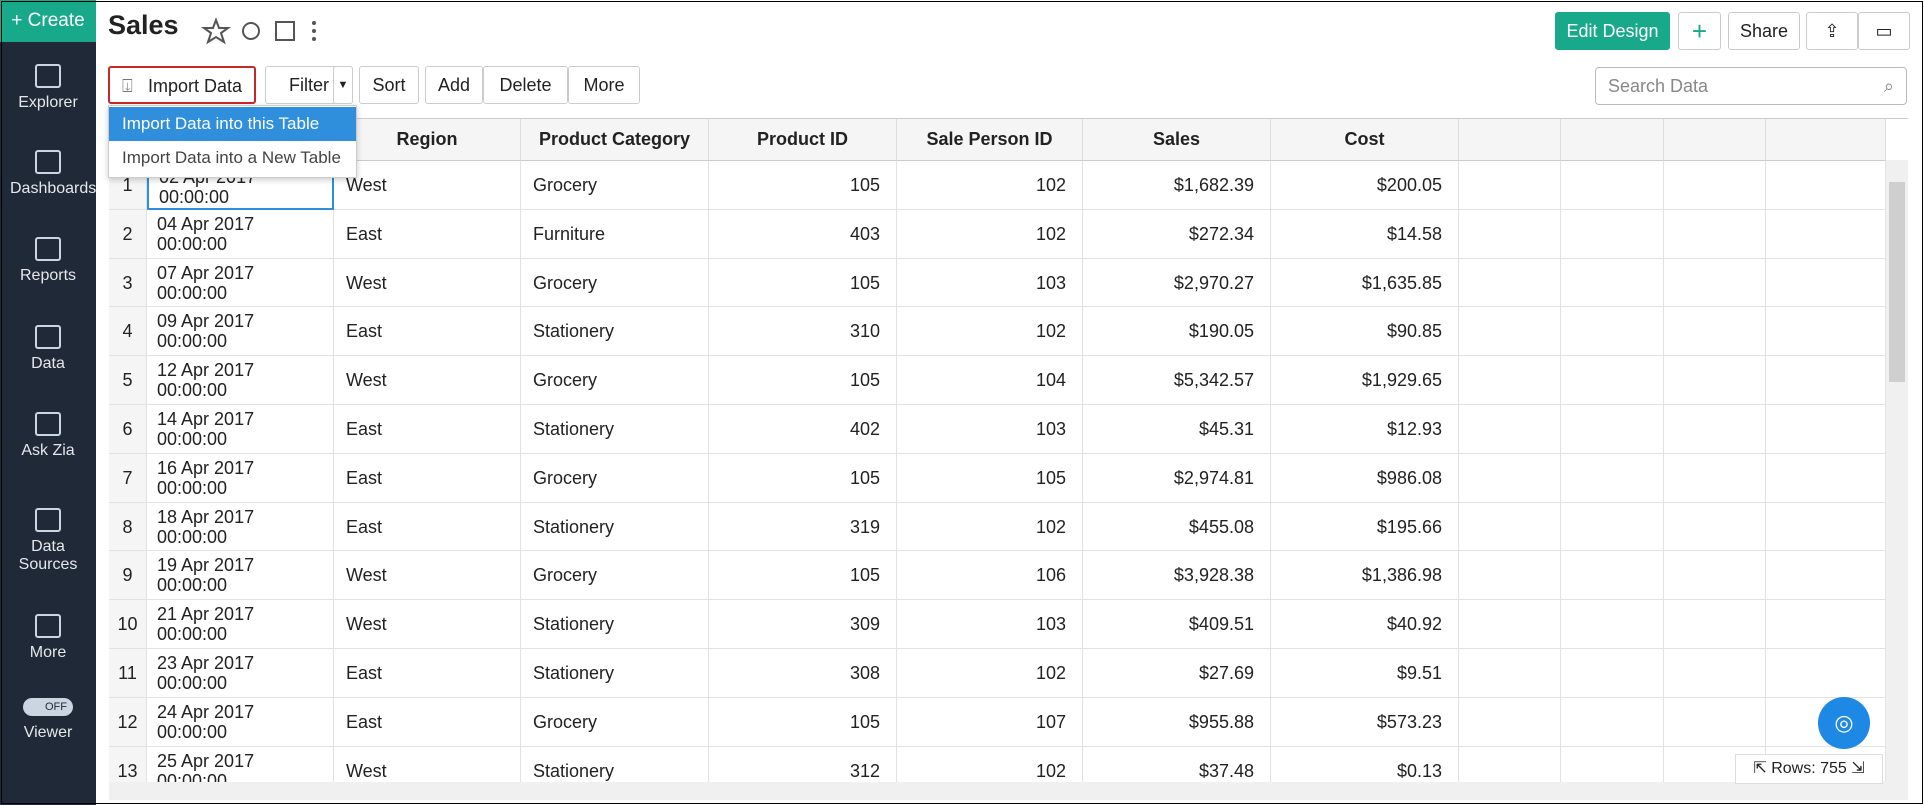 This screenshot has width=1924, height=805. Describe the element at coordinates (48, 436) in the screenshot. I see `sidebar-item: Ask Zia` at that location.